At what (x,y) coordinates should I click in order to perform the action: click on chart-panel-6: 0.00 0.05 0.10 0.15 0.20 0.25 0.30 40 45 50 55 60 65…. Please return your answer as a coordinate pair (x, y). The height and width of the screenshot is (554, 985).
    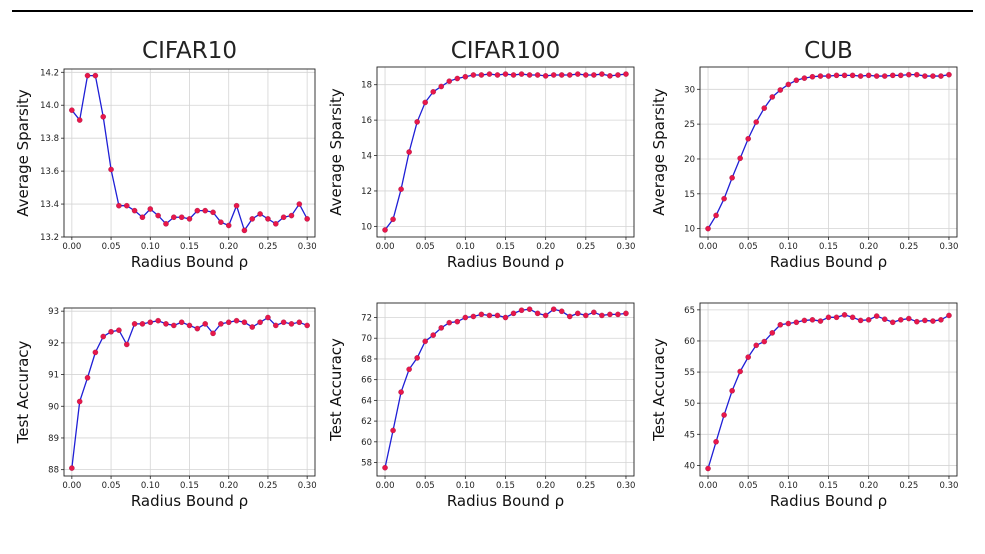
    Looking at the image, I should click on (804, 406).